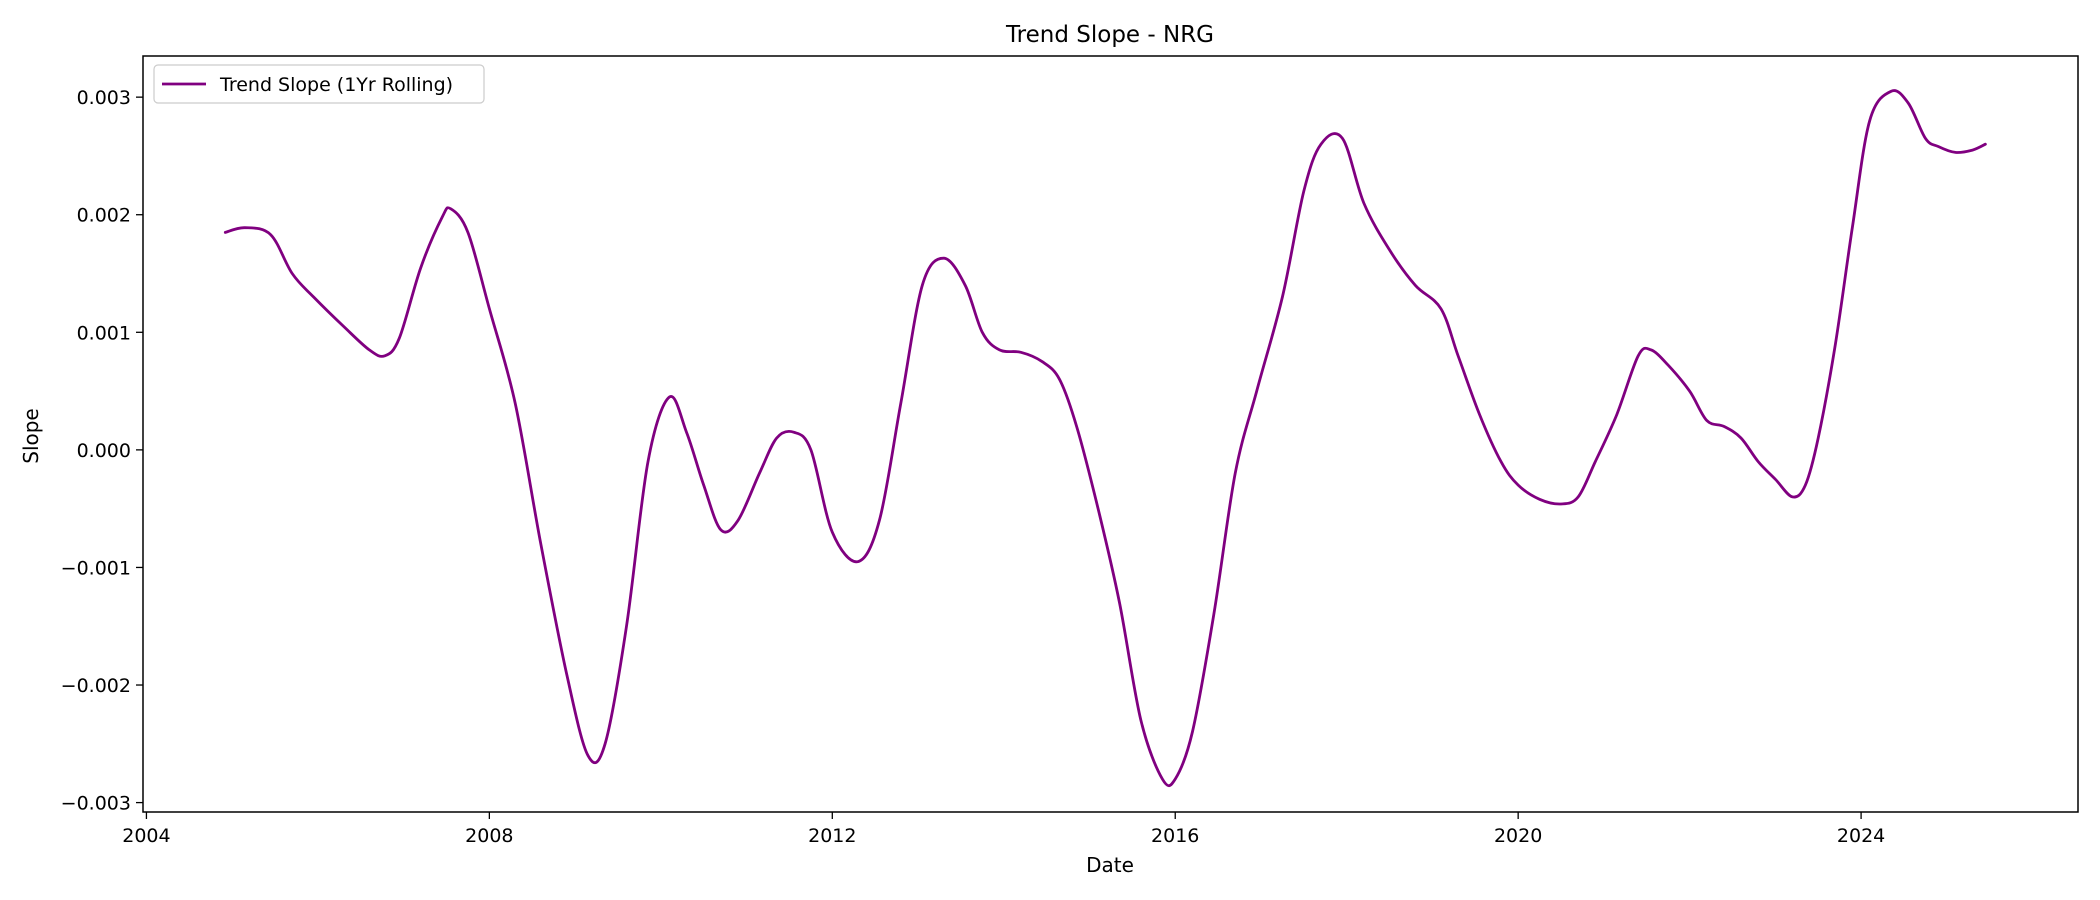 This screenshot has height=900, width=2100. What do you see at coordinates (146, 836) in the screenshot?
I see `x-tick-label: 2004` at bounding box center [146, 836].